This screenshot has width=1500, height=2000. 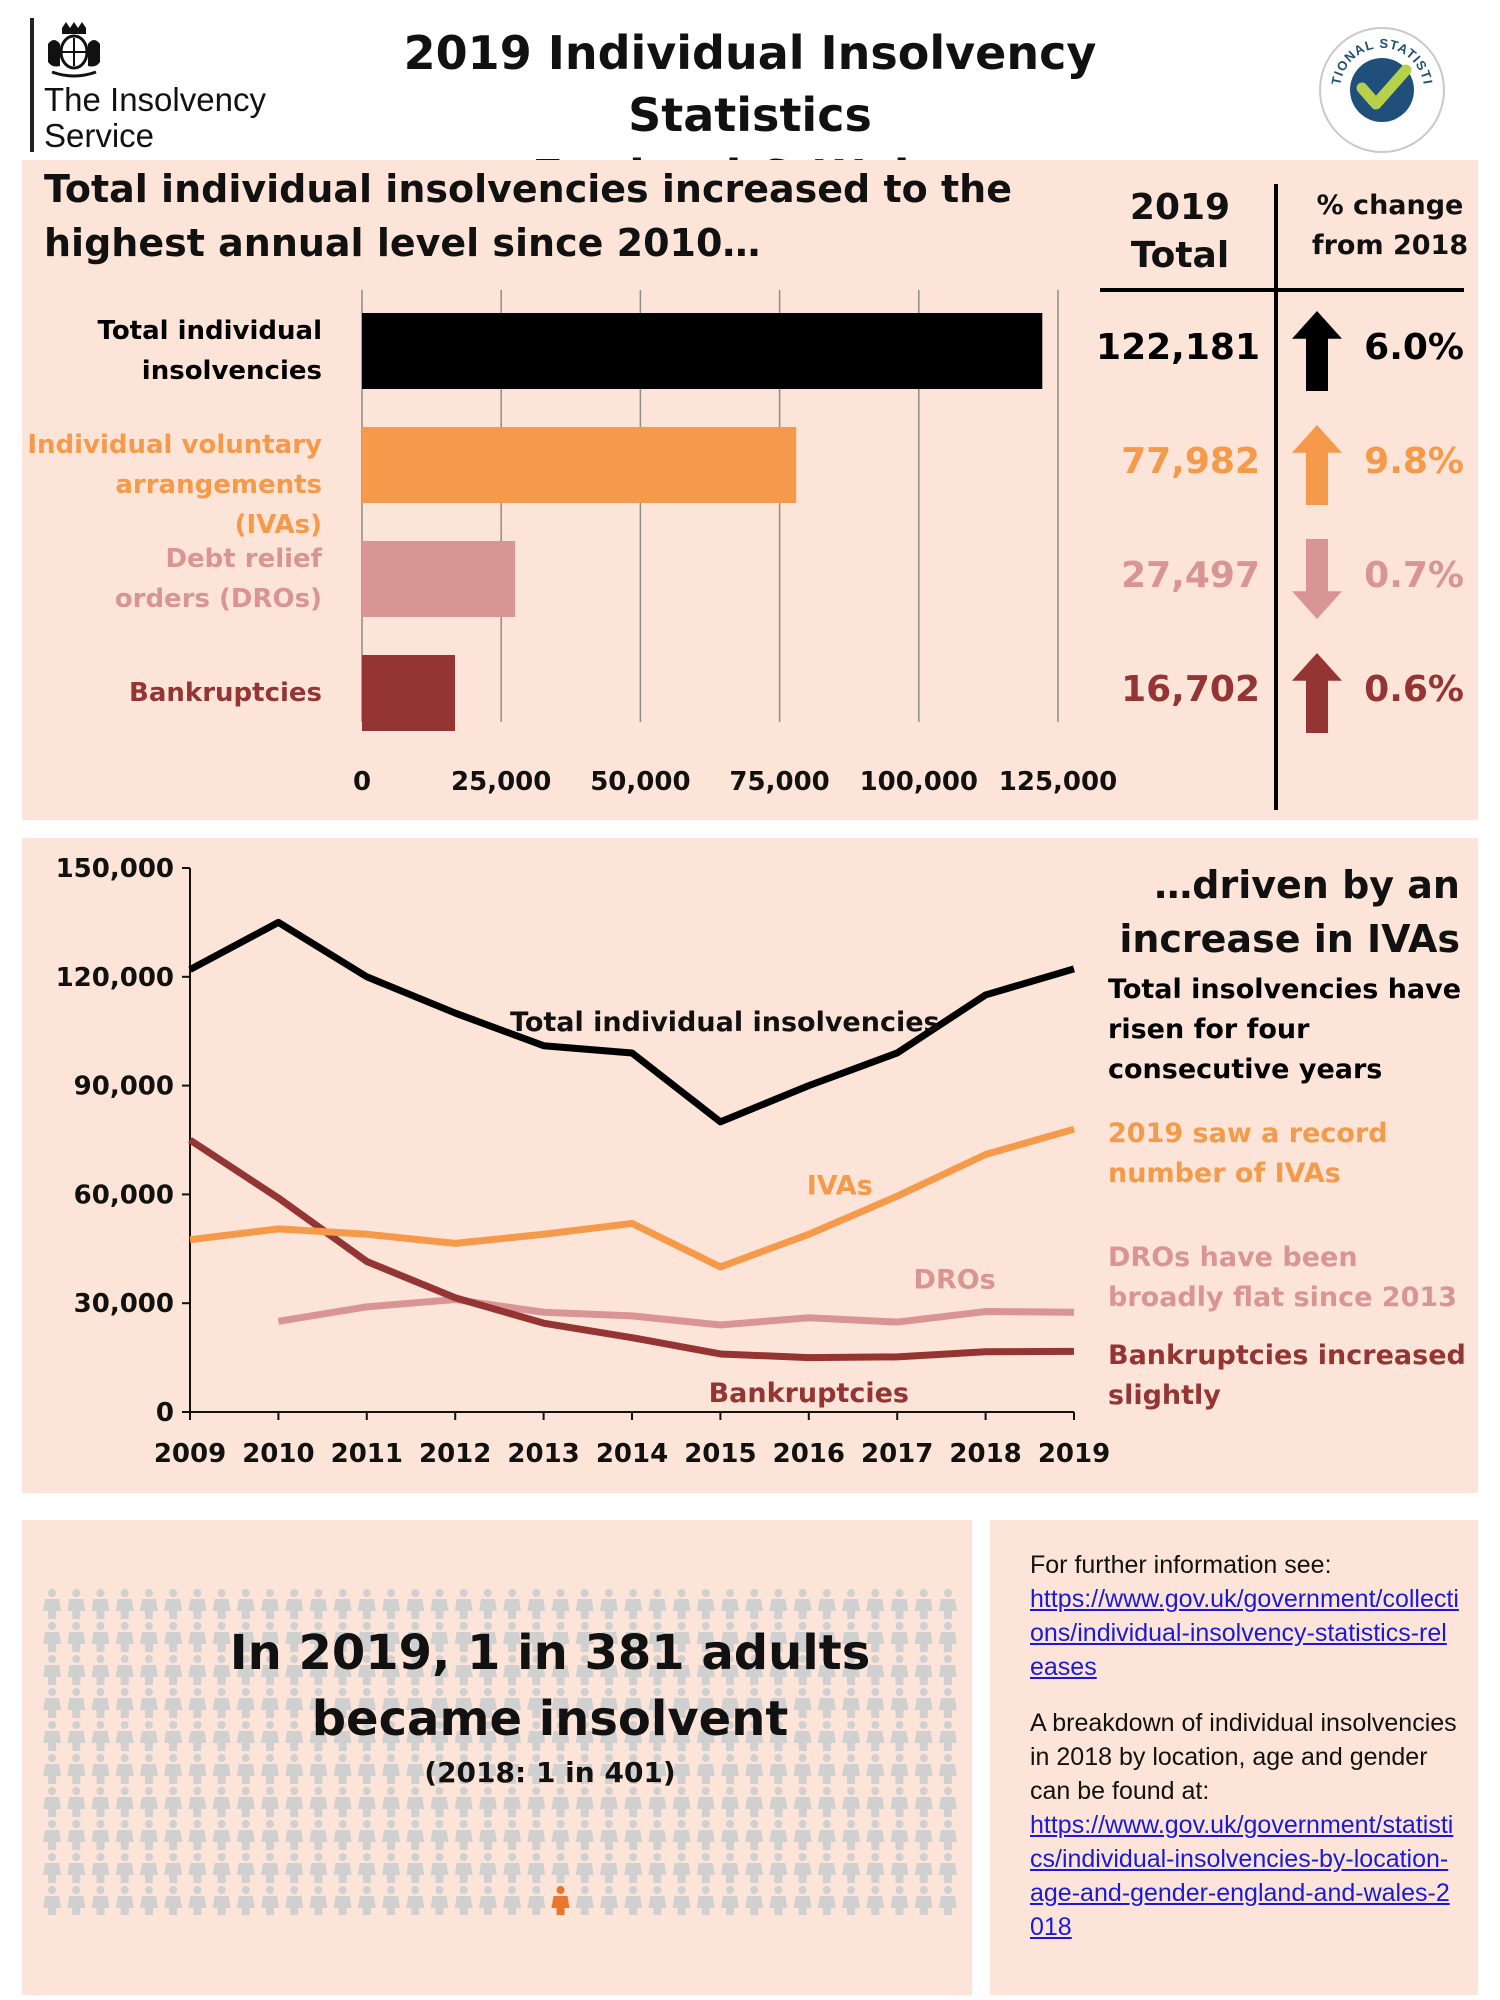 What do you see at coordinates (231, 371) in the screenshot?
I see `bar-label-line-2: insolvencies` at bounding box center [231, 371].